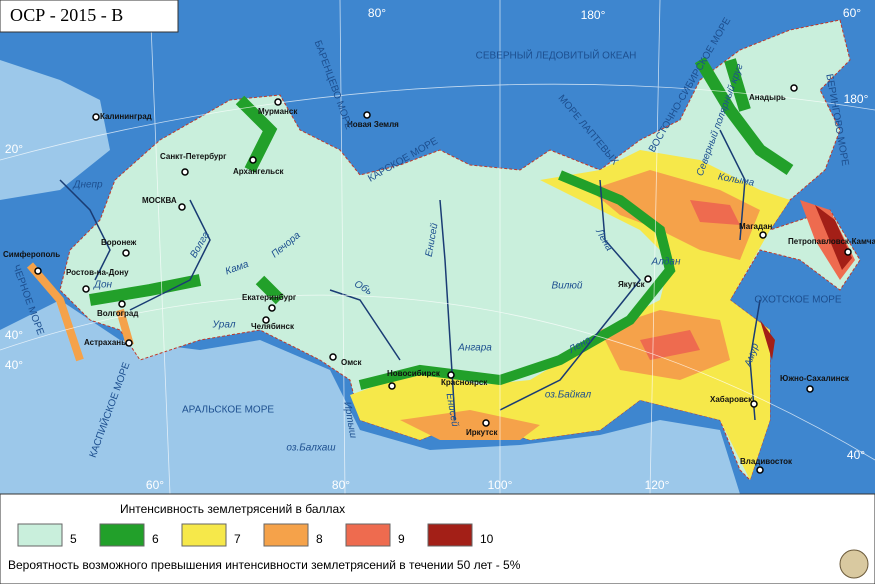 The width and height of the screenshot is (875, 584). I want to click on foreign-land, so click(55, 130).